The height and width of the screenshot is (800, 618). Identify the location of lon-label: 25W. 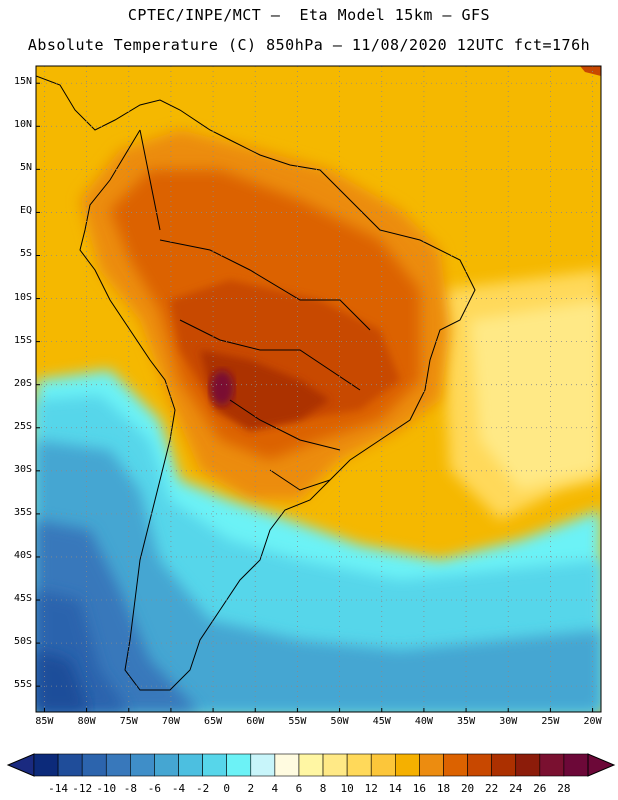
(550, 721).